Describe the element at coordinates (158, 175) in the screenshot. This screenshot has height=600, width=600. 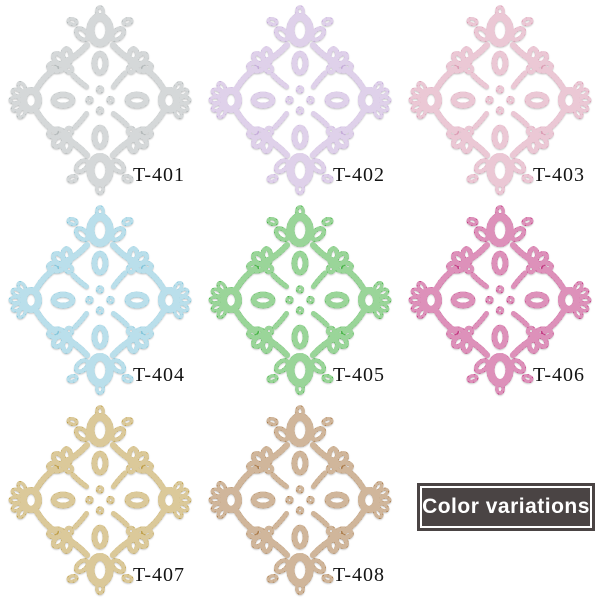
I see `variant-code-label: T-401` at that location.